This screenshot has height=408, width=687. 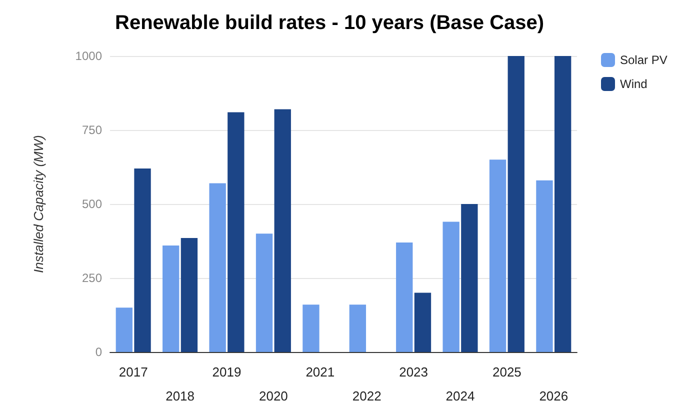 What do you see at coordinates (644, 60) in the screenshot?
I see `legend-label: Solar PV` at bounding box center [644, 60].